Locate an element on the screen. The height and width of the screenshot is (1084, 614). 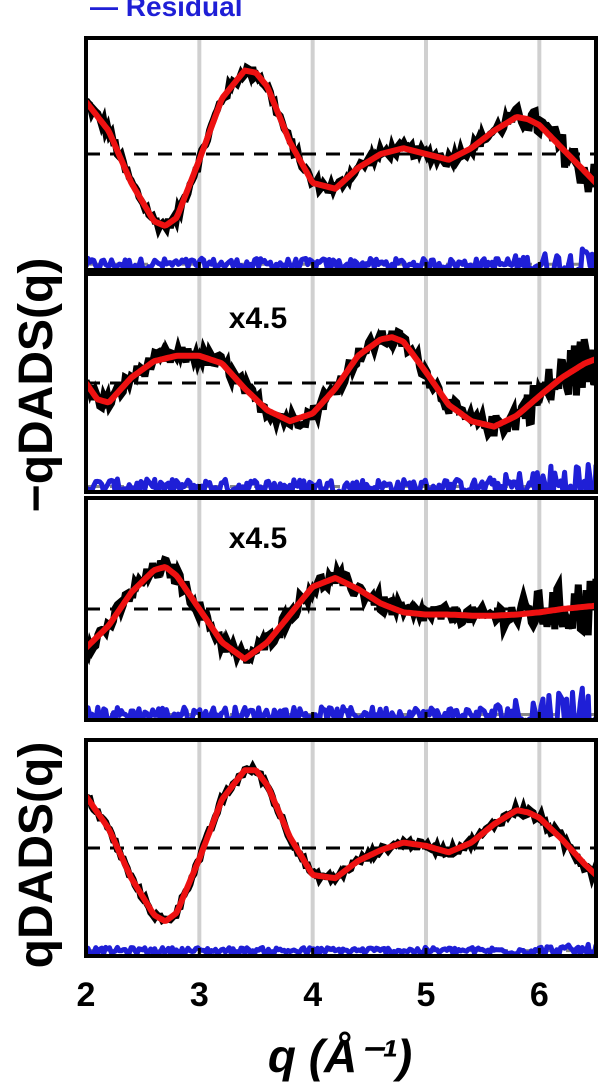
legend-entry-residual: — Residual is located at coordinates (166, 11).